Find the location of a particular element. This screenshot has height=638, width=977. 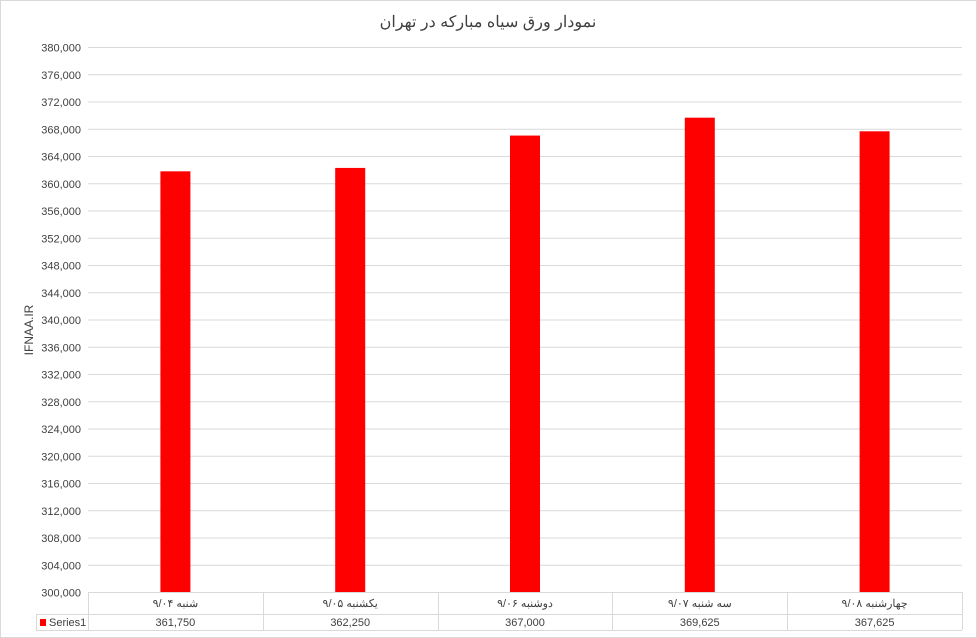

y-axis-label: IFNAA.IR is located at coordinates (29, 329).